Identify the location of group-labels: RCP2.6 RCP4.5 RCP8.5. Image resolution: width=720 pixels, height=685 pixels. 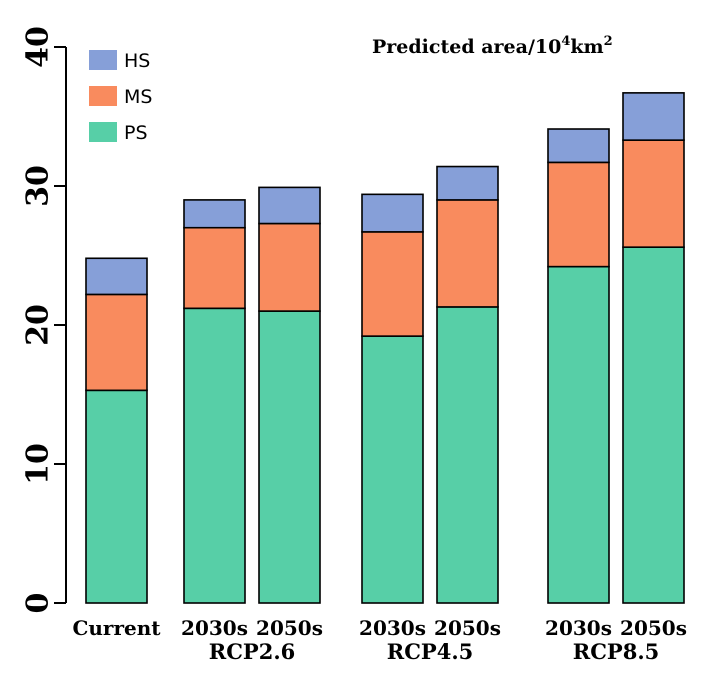
(434, 651).